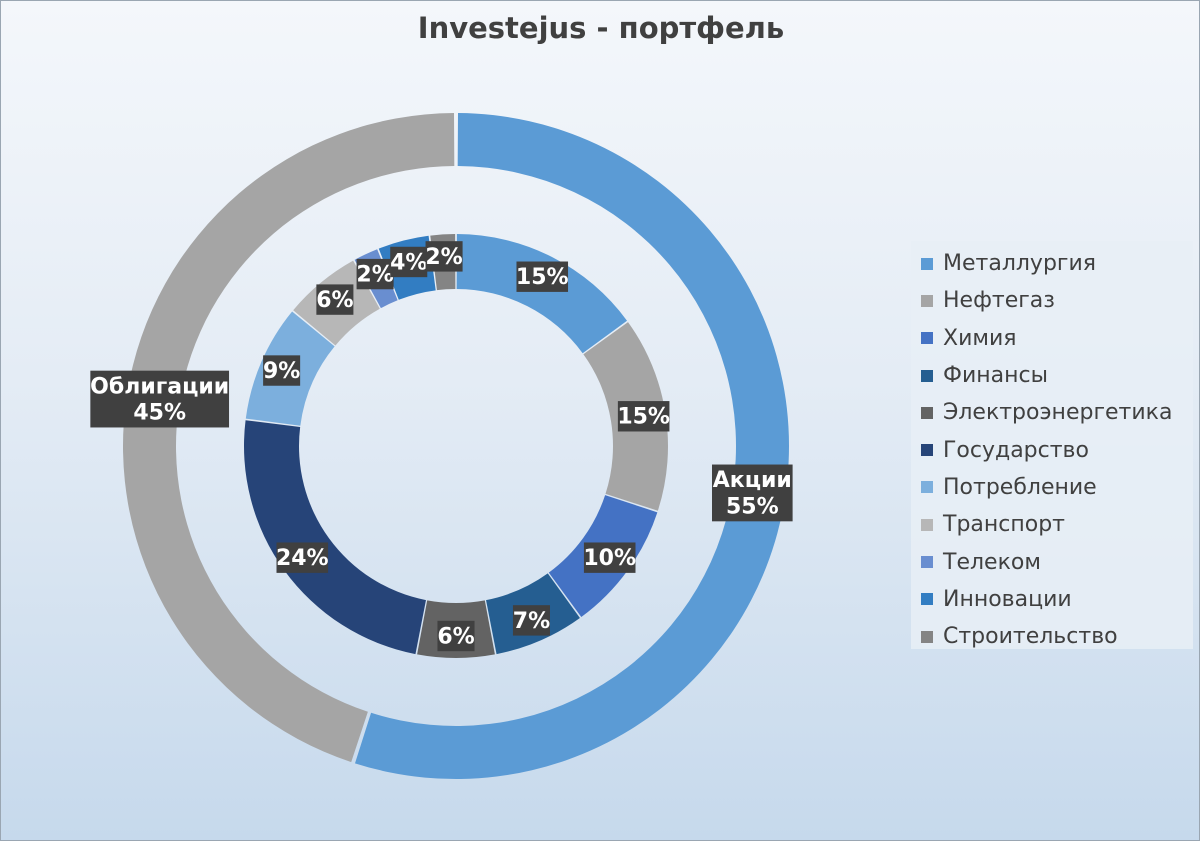  I want to click on legend-item-нефтегаз: Нефтегаз, so click(1052, 300).